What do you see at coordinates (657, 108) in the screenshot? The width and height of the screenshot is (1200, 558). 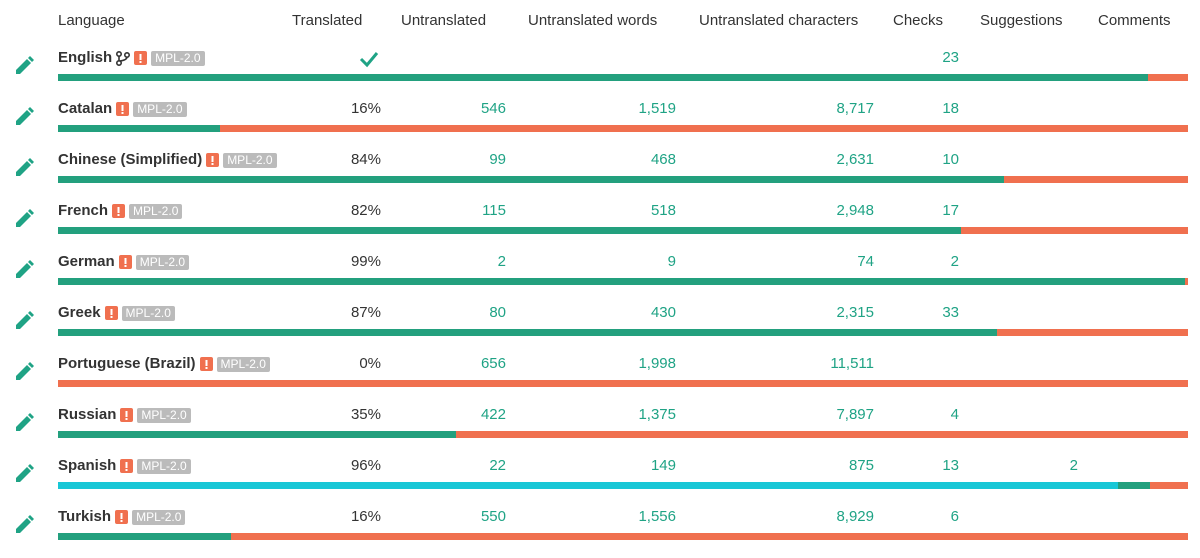 I see `untranslated-words-cell: 1,519` at bounding box center [657, 108].